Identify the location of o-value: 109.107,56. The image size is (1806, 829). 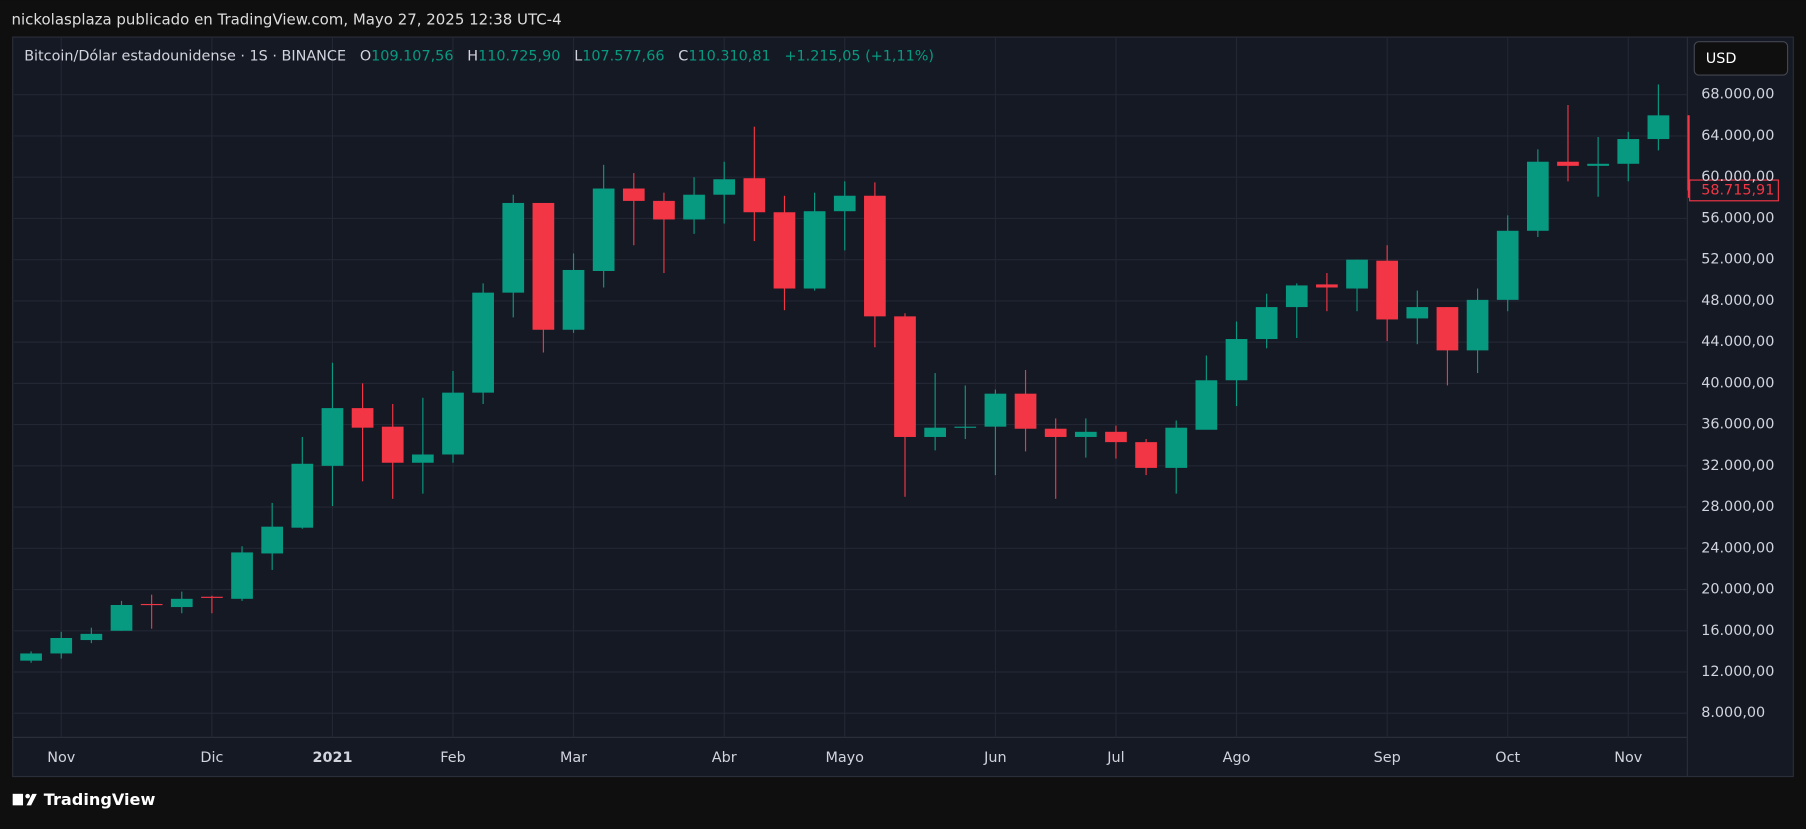
(412, 57).